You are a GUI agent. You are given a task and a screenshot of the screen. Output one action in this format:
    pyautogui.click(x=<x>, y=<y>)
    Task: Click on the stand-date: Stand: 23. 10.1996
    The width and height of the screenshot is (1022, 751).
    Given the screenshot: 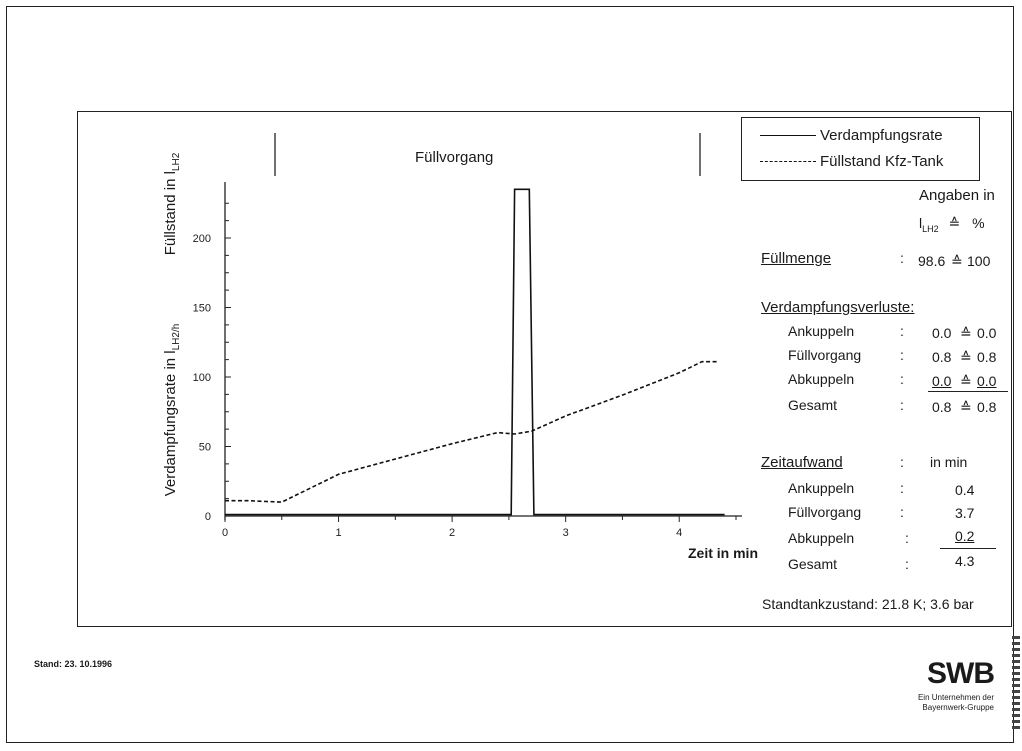 What is the action you would take?
    pyautogui.click(x=73, y=664)
    